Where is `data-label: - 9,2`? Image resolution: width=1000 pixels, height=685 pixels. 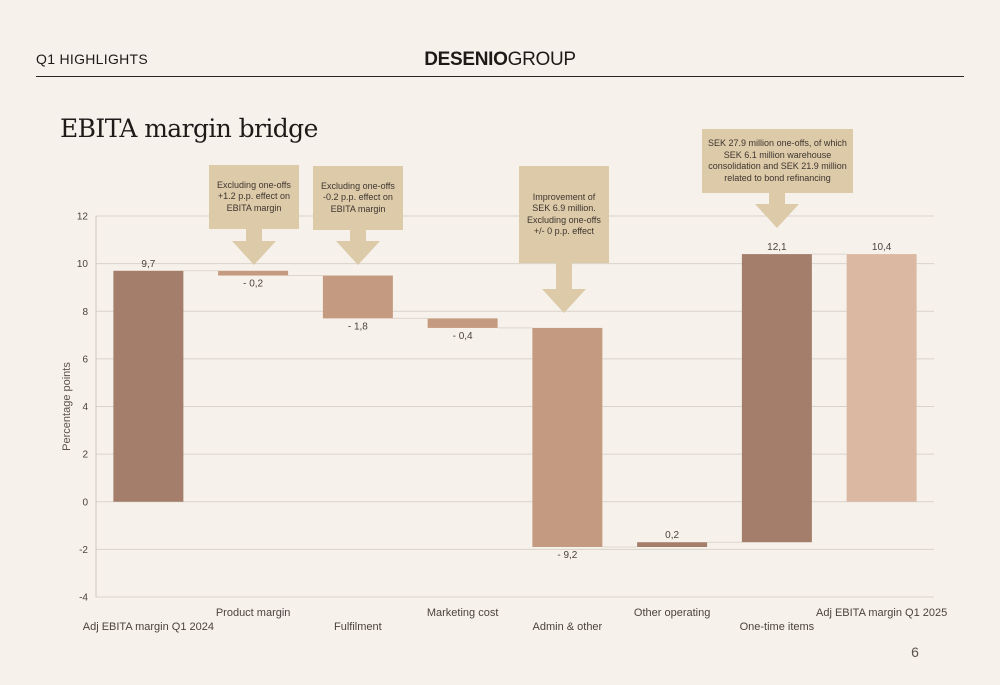
data-label: - 9,2 is located at coordinates (567, 555).